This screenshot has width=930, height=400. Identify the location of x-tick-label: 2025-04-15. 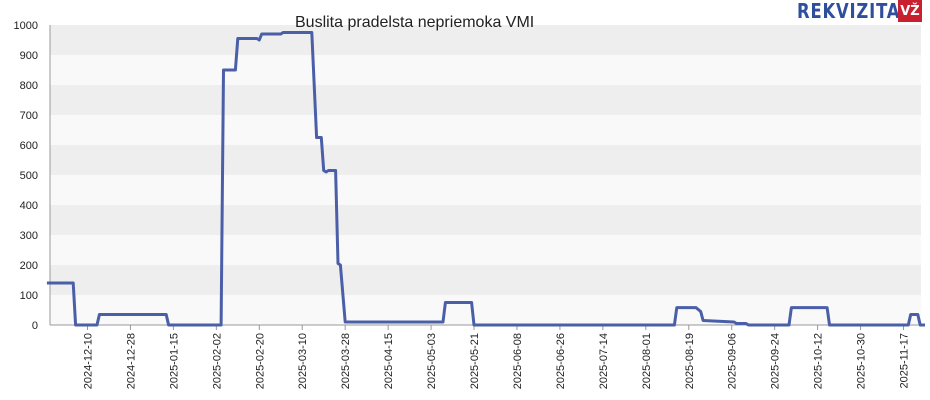
(389, 361).